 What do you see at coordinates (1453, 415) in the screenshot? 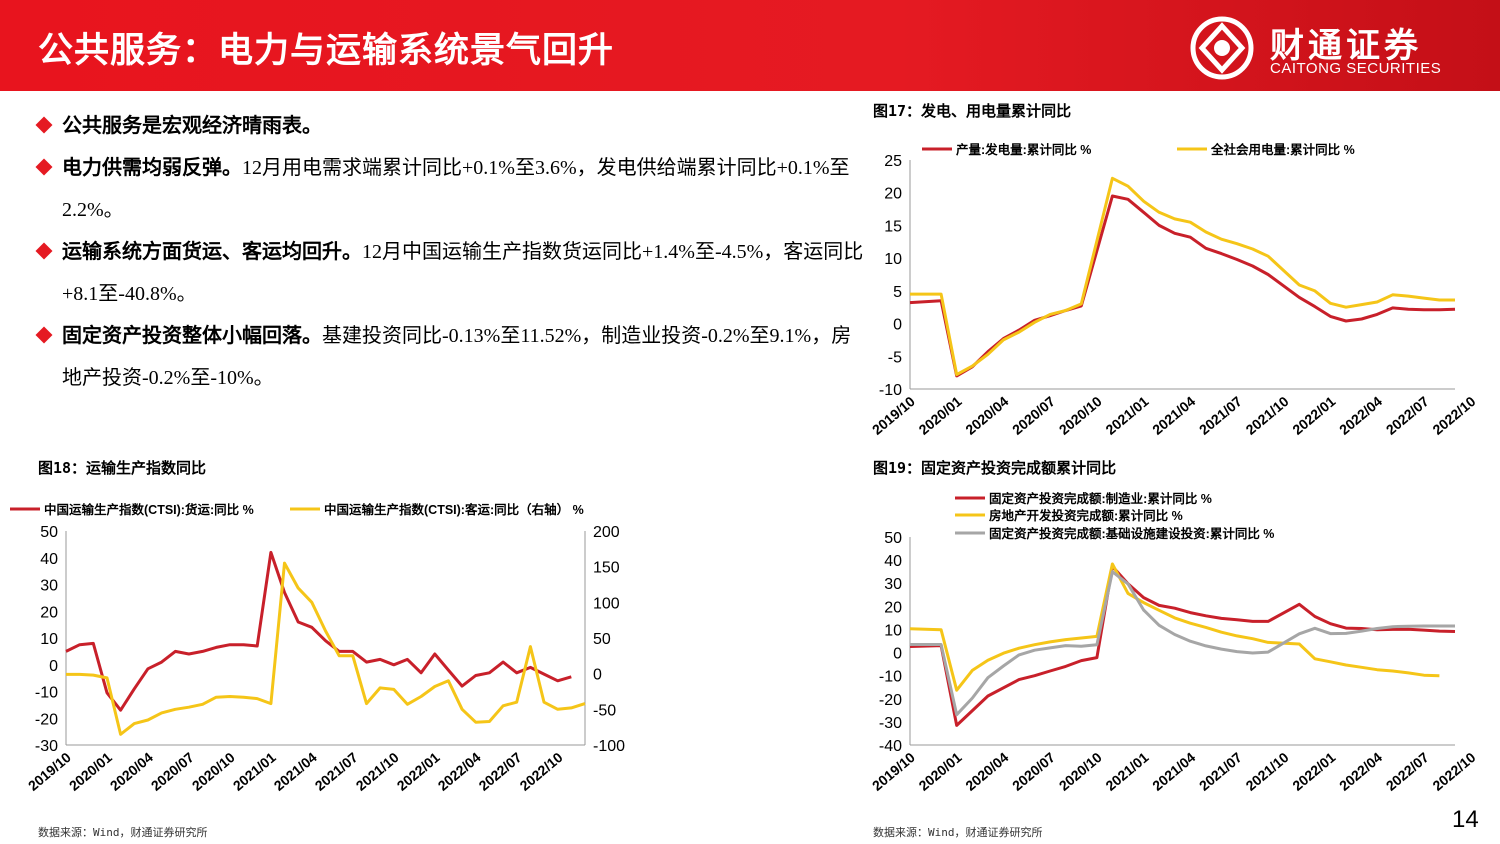
I see `fig17-x-tick-label: 2022/10` at bounding box center [1453, 415].